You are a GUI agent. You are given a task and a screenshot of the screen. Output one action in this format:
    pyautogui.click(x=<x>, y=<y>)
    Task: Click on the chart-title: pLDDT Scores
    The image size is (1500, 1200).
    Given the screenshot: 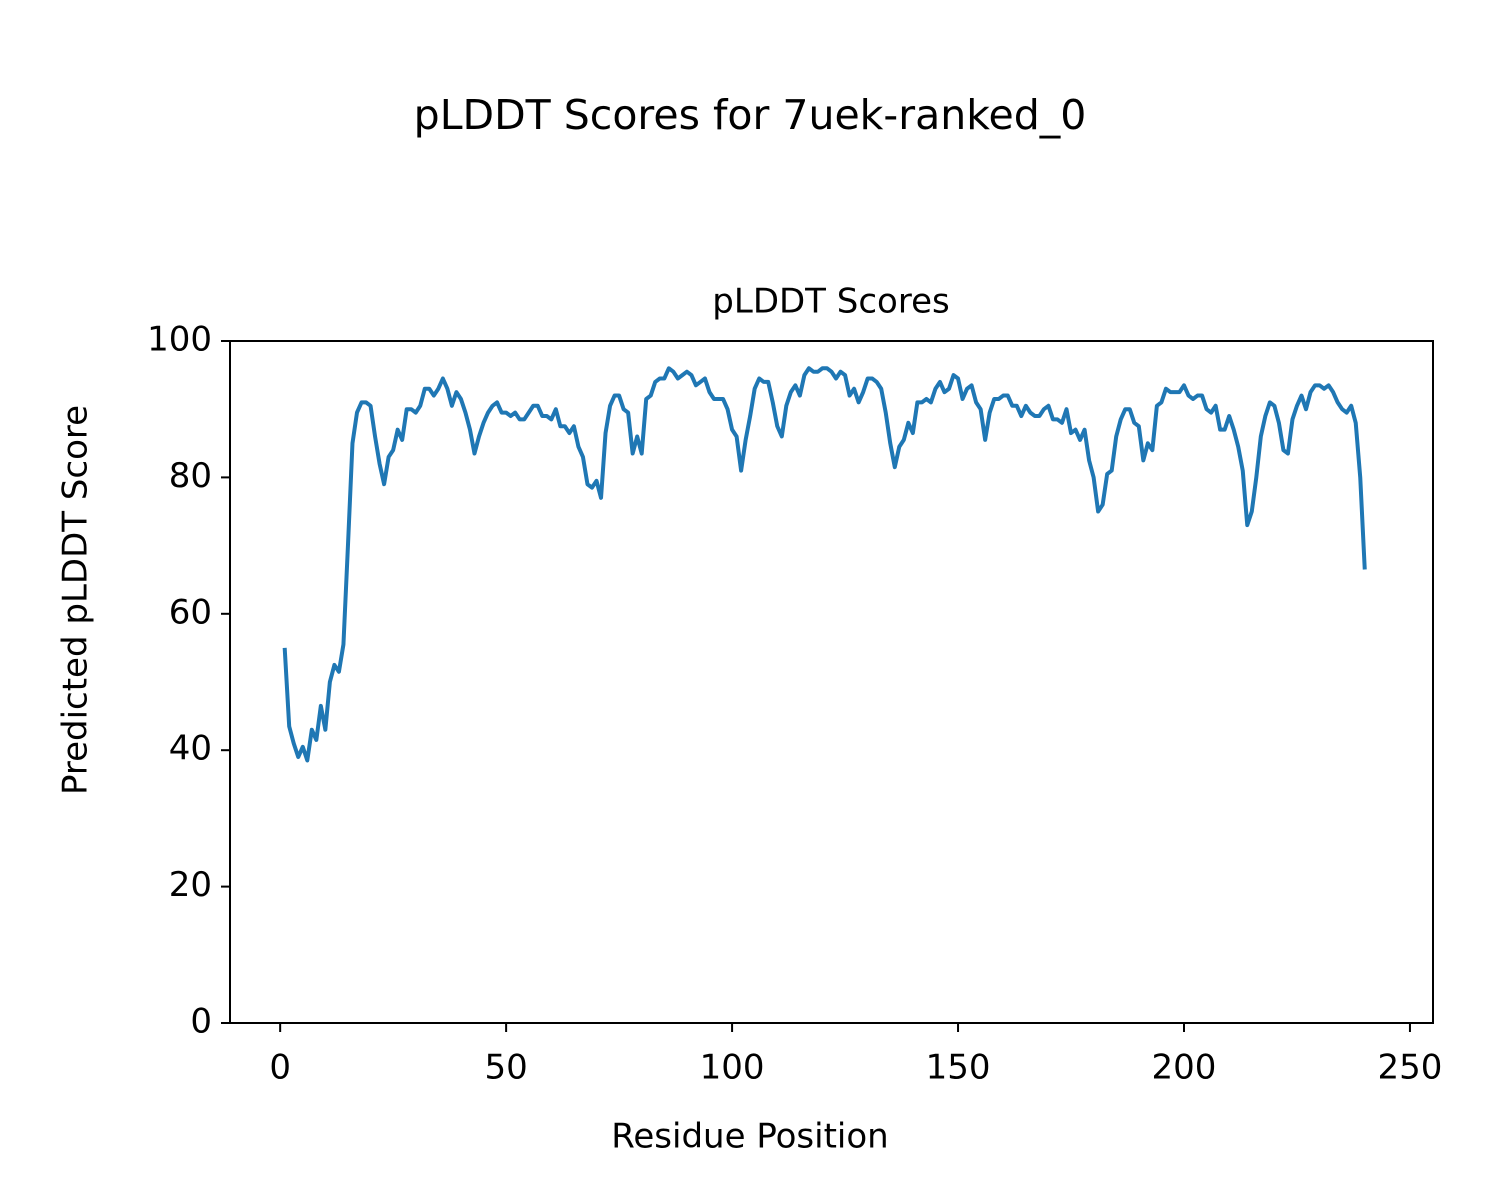 What is the action you would take?
    pyautogui.click(x=830, y=302)
    